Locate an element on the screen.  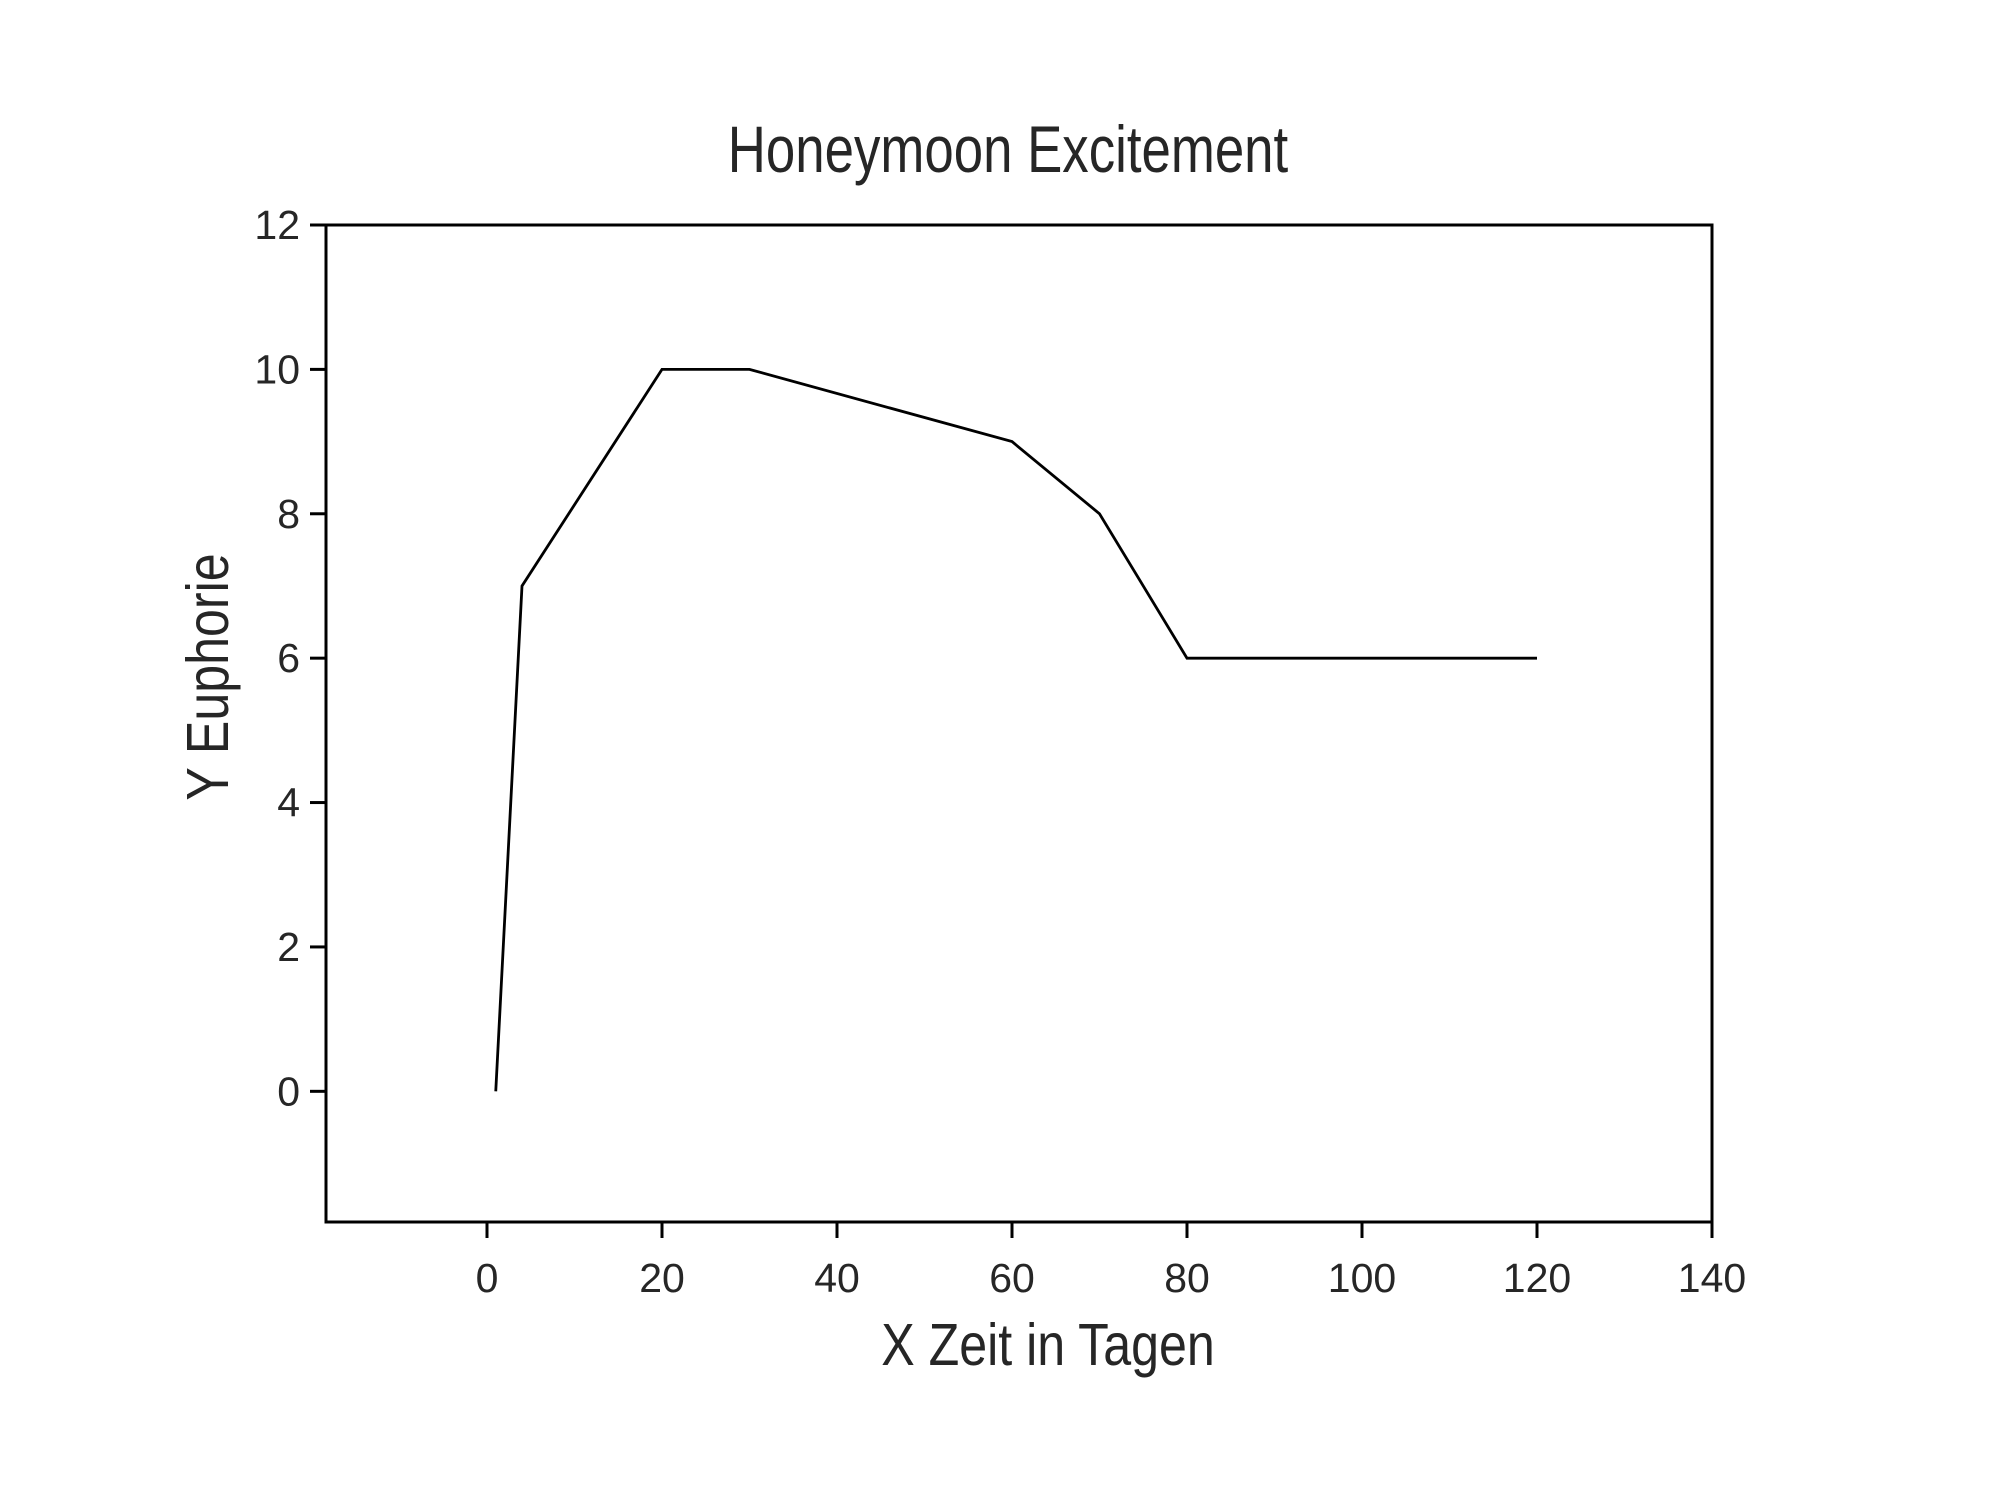
x-tick-label: 60 is located at coordinates (1012, 1278).